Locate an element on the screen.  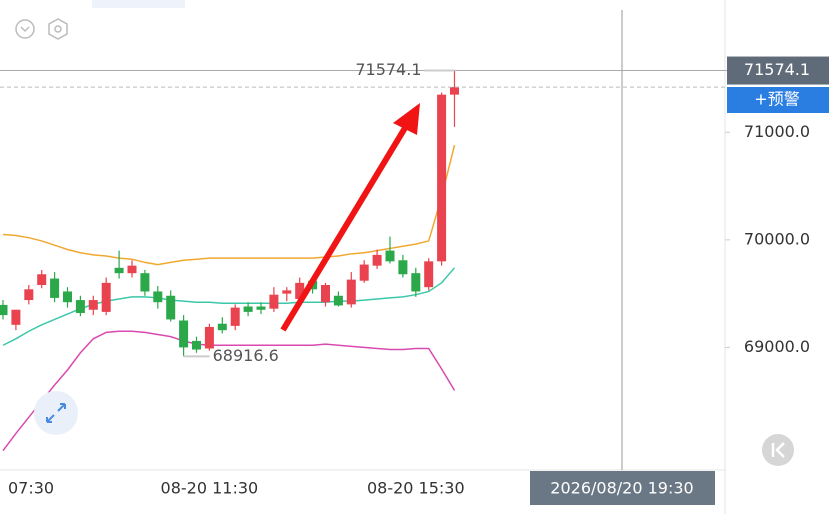
chevron is located at coordinates (25, 29).